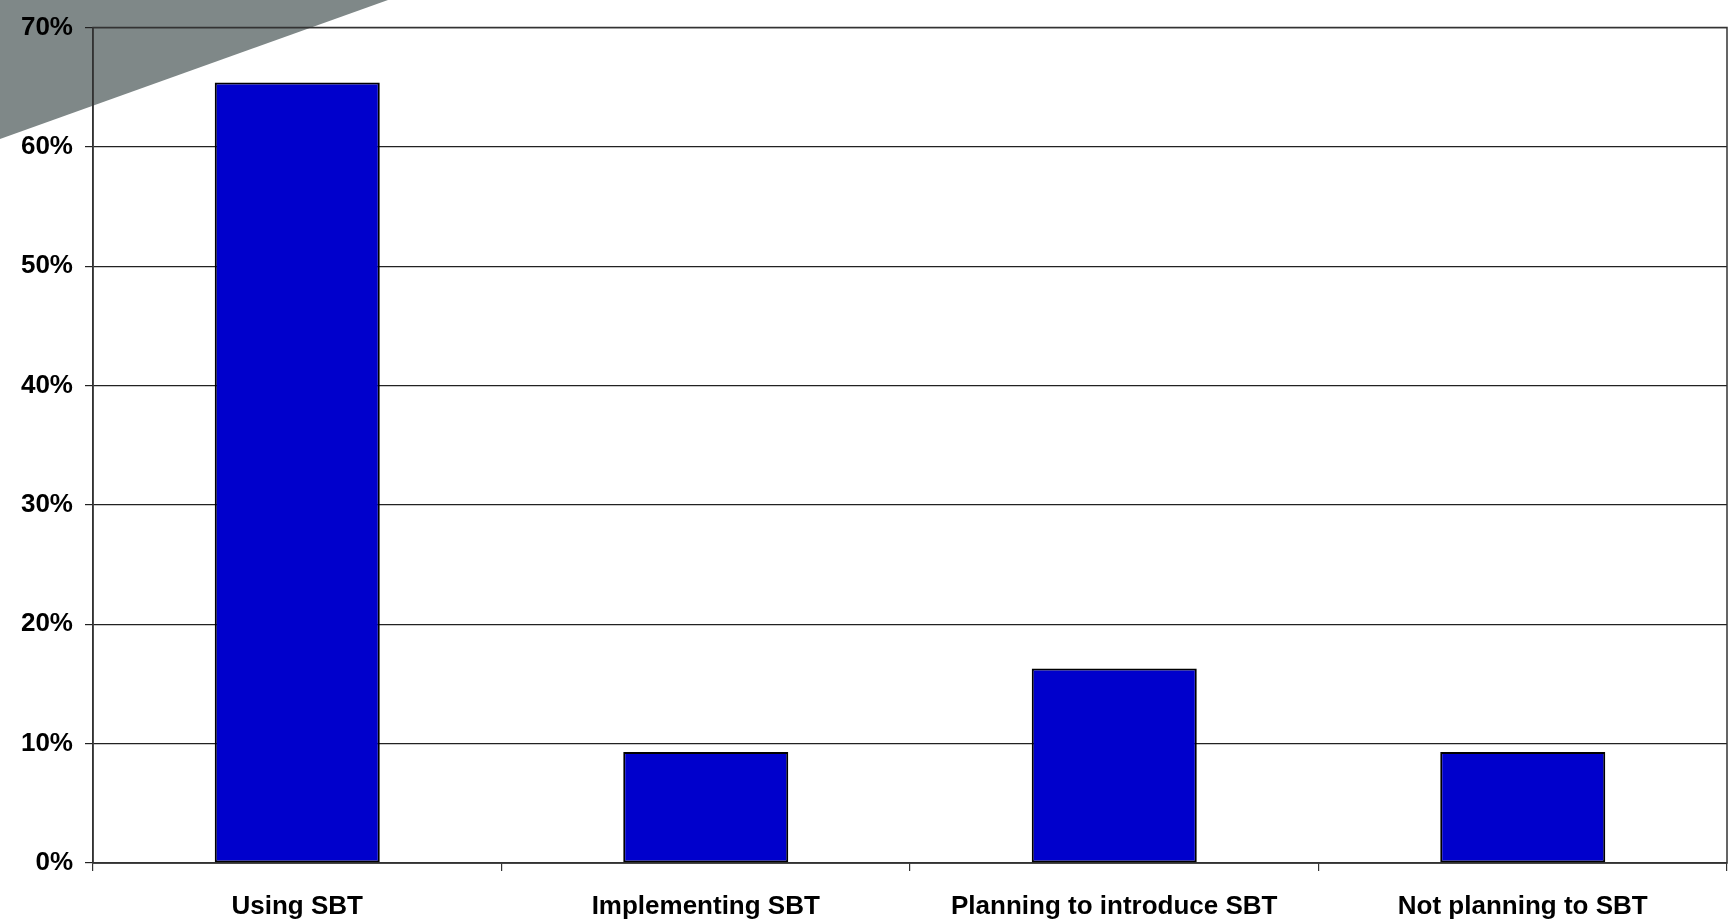 This screenshot has width=1729, height=923. What do you see at coordinates (46, 622) in the screenshot?
I see `y-tick-label: 20%` at bounding box center [46, 622].